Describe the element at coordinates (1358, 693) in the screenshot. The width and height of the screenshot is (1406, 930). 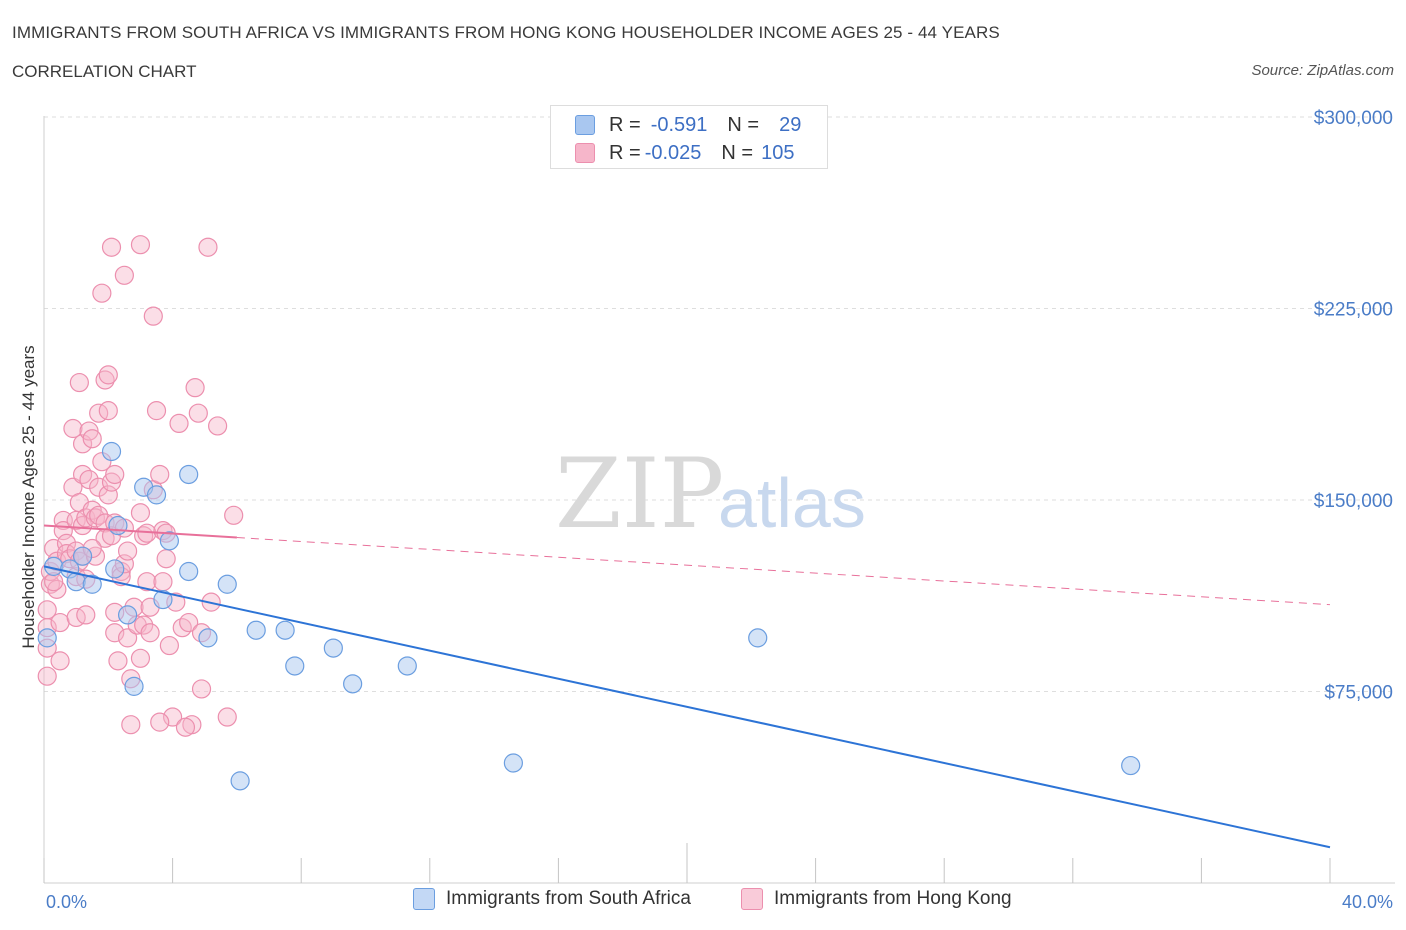
I see `y-tick-label: $75,000` at that location.